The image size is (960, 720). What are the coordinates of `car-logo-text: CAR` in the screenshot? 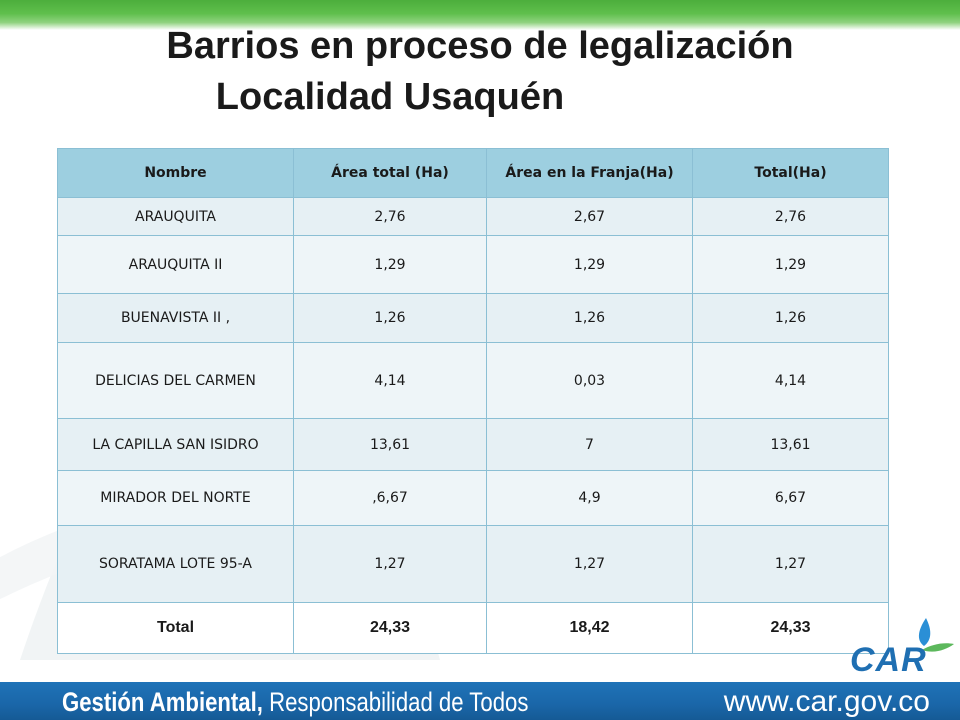 It's located at (888, 660).